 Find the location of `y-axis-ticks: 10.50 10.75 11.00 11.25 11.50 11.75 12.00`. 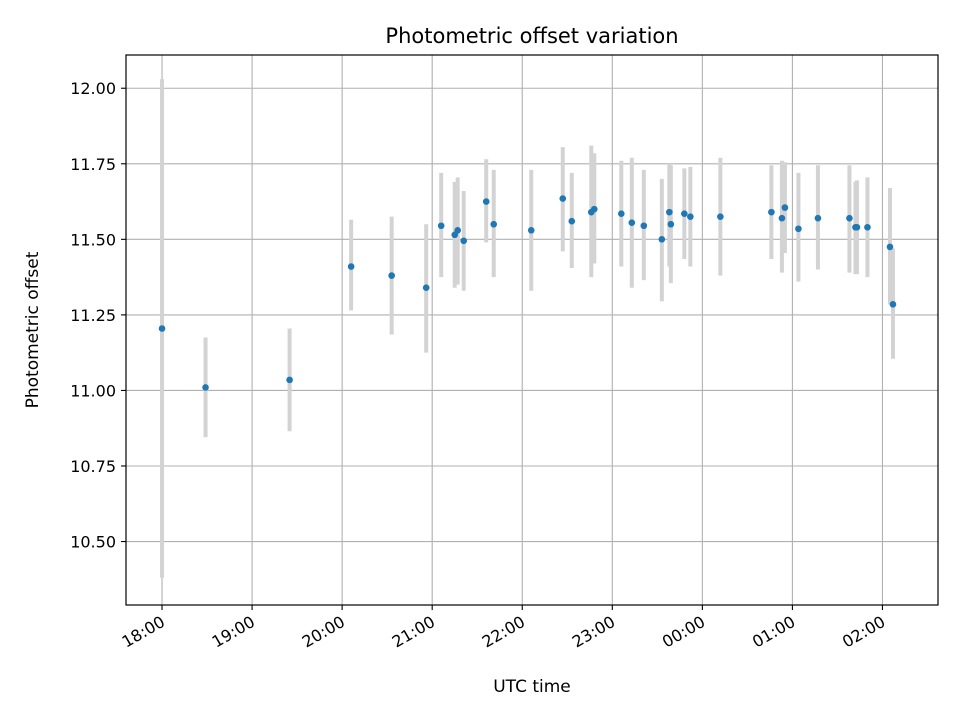

y-axis-ticks: 10.50 10.75 11.00 11.25 11.50 11.75 12.00 is located at coordinates (98, 315).